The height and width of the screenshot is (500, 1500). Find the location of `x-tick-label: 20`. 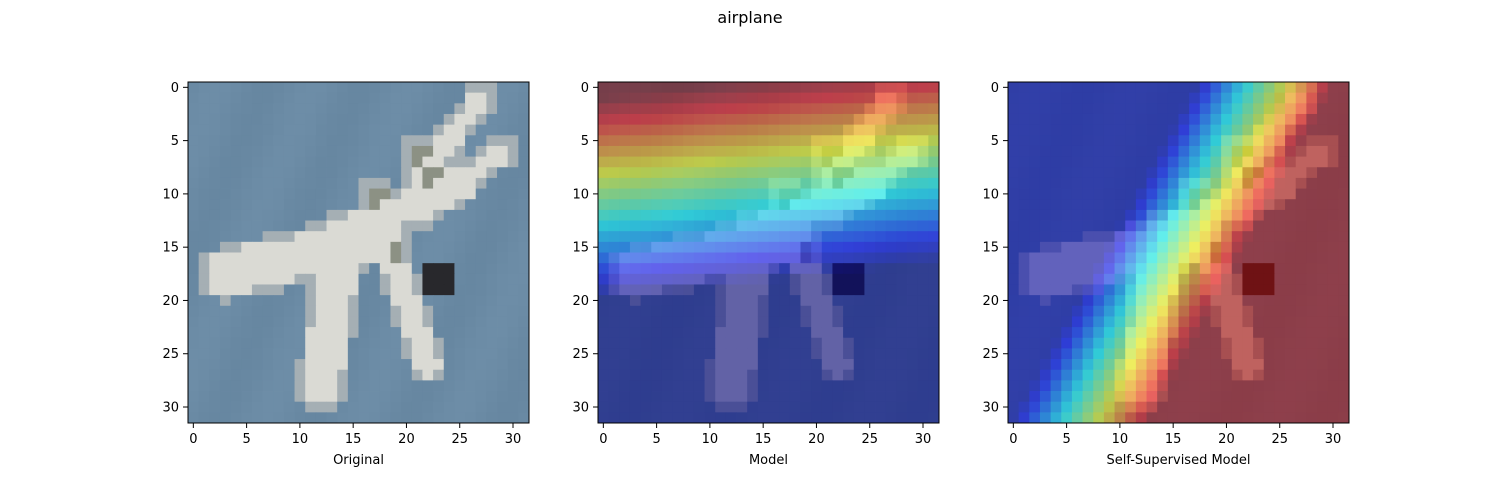

x-tick-label: 20 is located at coordinates (406, 439).